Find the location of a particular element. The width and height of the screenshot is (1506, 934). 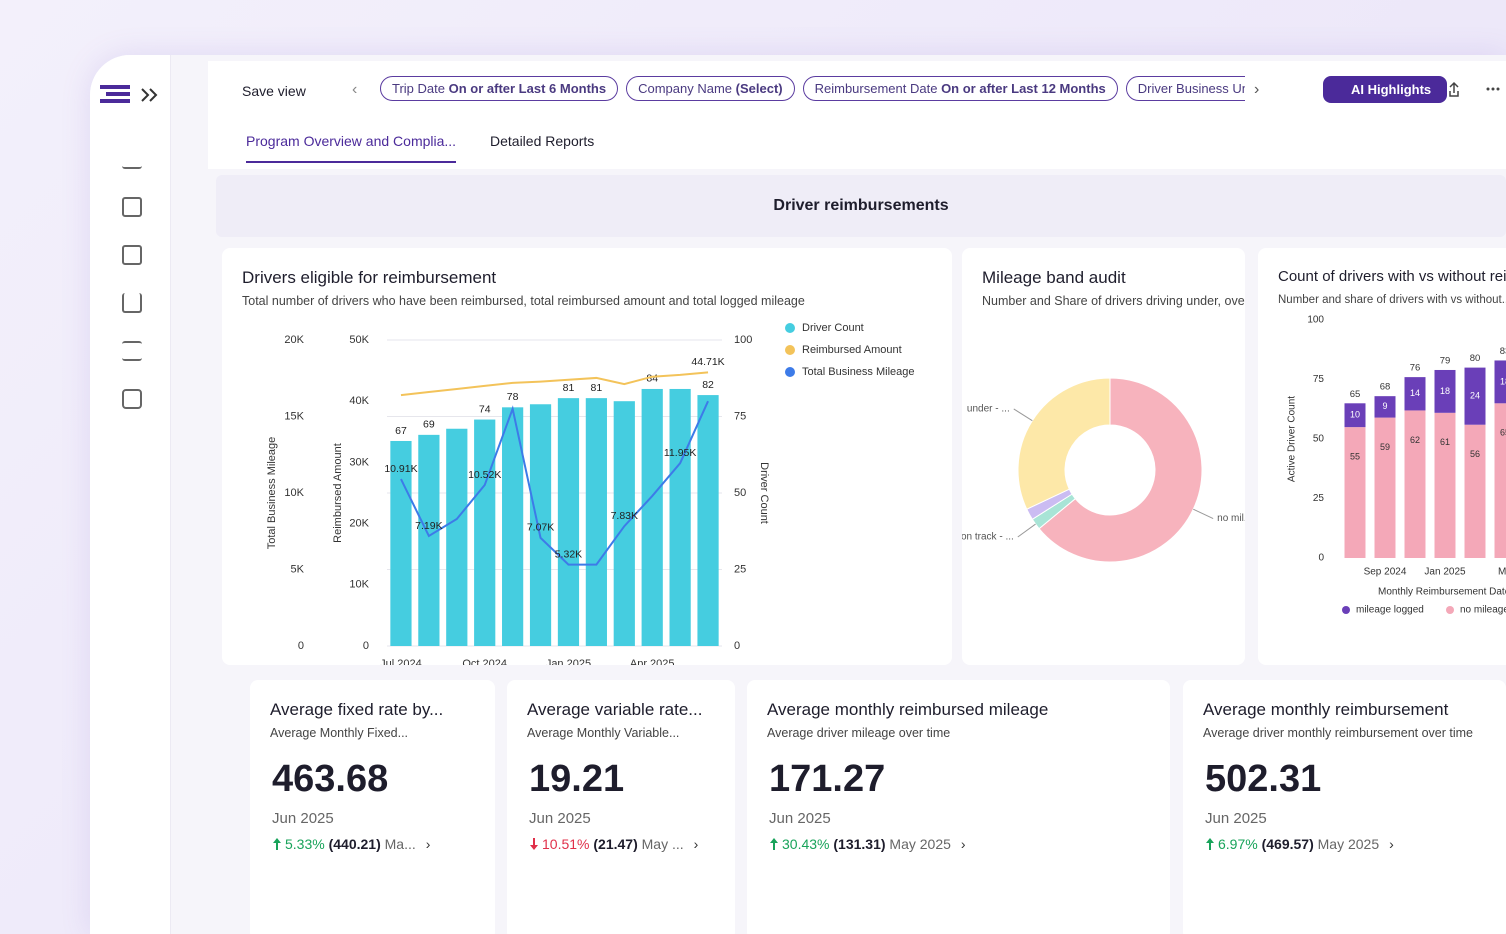

x-tick-label: Ma is located at coordinates (1502, 572).